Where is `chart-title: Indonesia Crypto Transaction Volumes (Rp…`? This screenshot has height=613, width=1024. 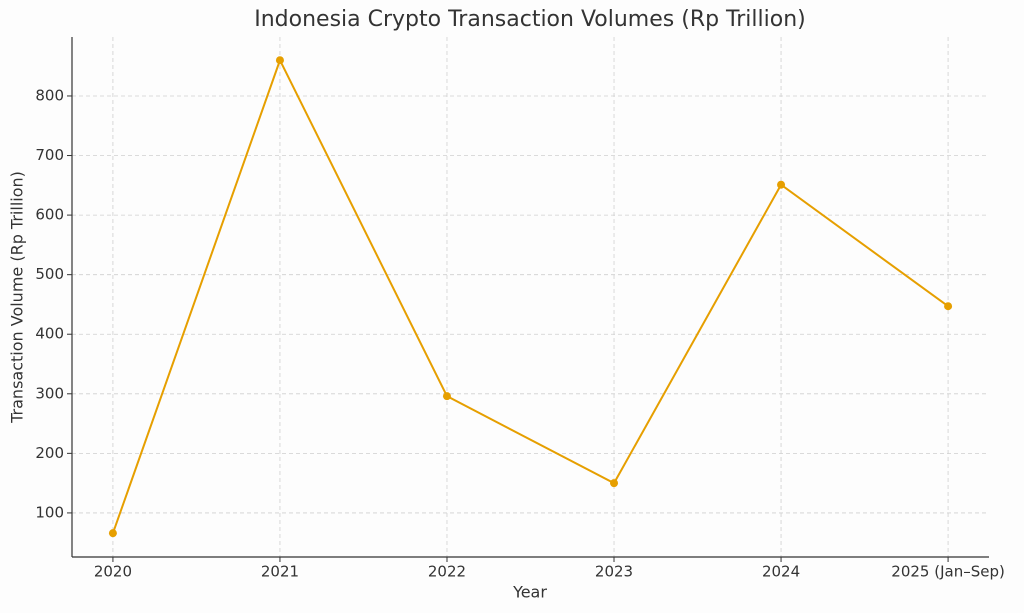 chart-title: Indonesia Crypto Transaction Volumes (Rp… is located at coordinates (530, 19).